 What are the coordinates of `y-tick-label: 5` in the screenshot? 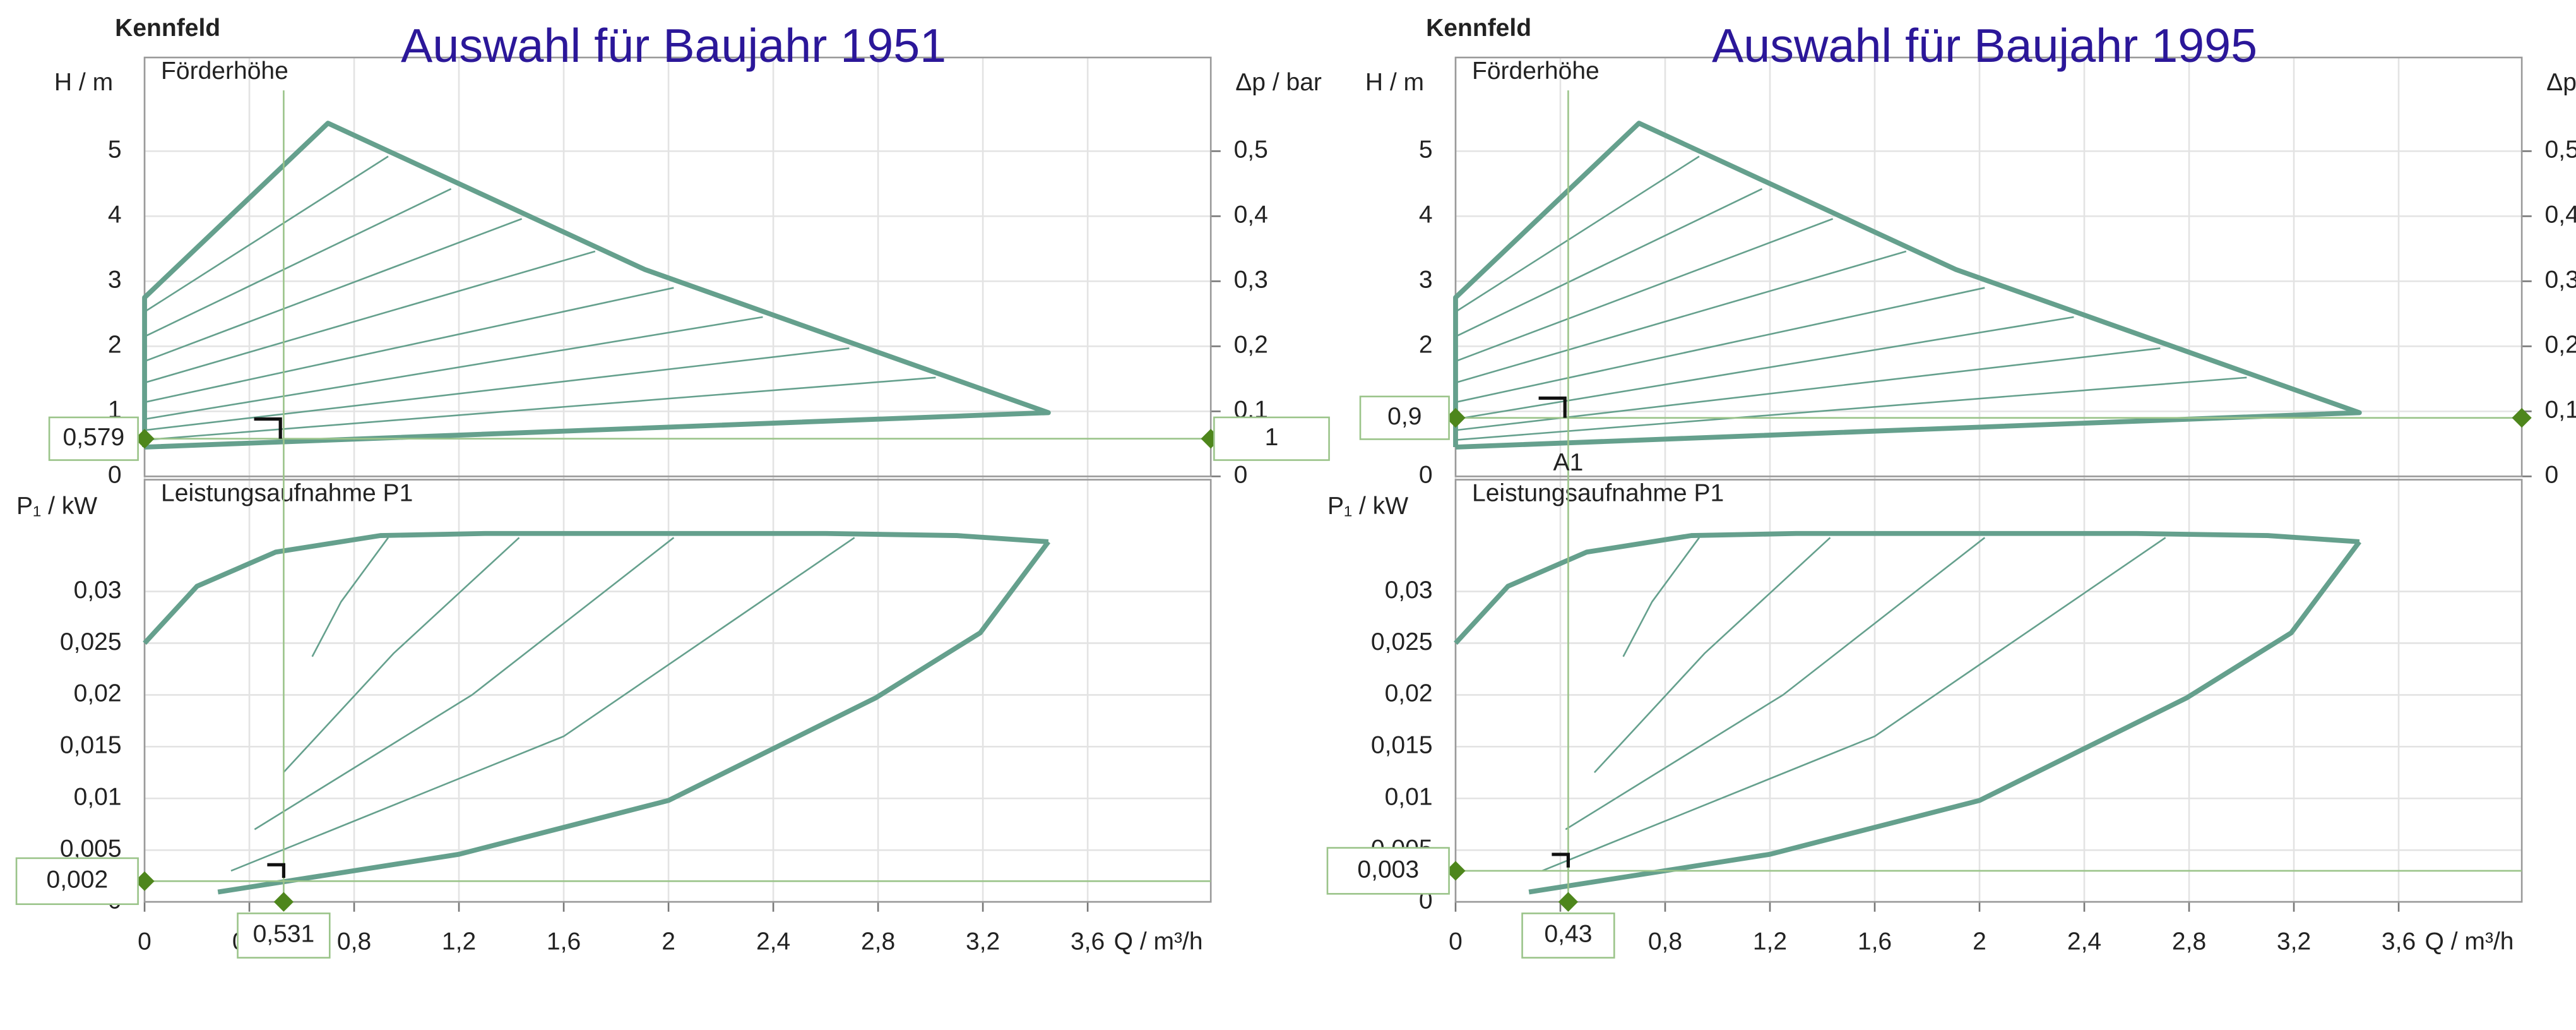 It's located at (115, 150).